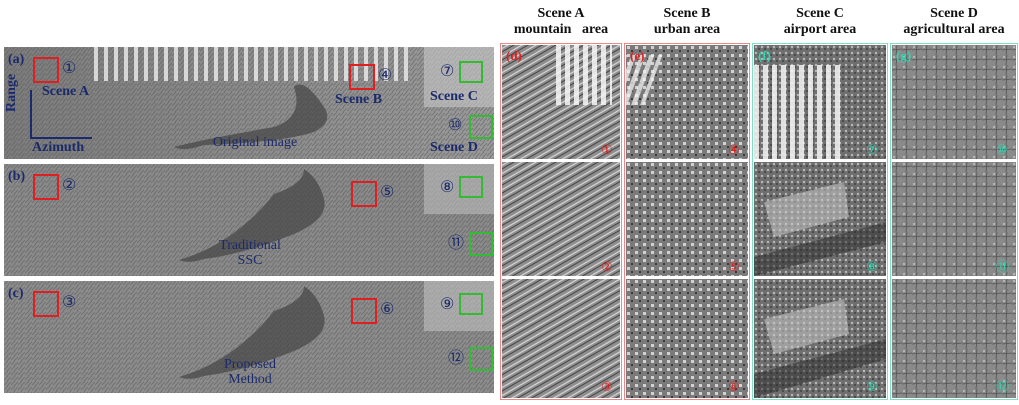 The width and height of the screenshot is (1019, 405). Describe the element at coordinates (16, 293) in the screenshot. I see `panel-c-label: (c)` at that location.